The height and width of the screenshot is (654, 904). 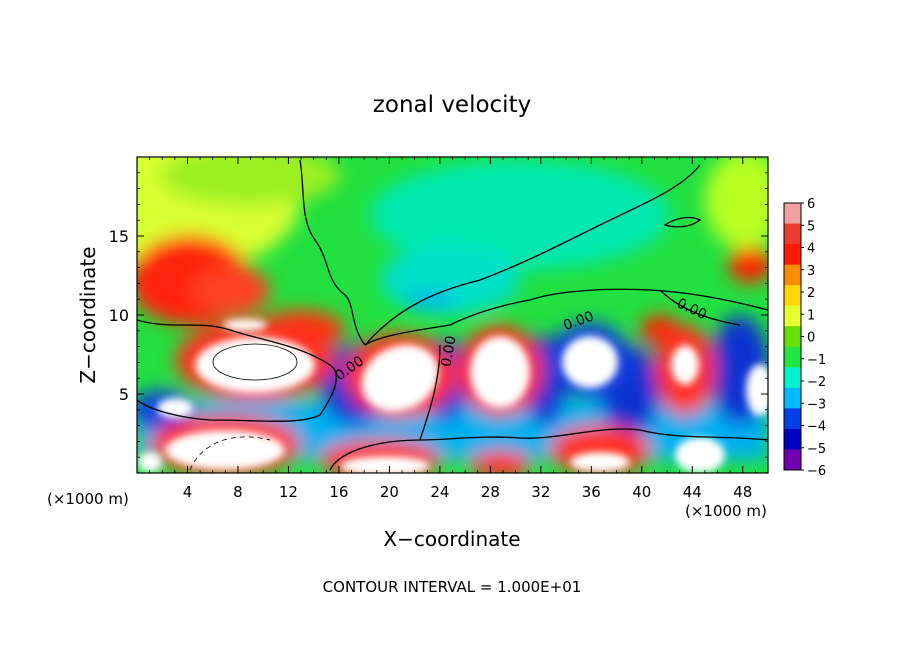 What do you see at coordinates (811, 293) in the screenshot?
I see `colorbar-tick-label: 2` at bounding box center [811, 293].